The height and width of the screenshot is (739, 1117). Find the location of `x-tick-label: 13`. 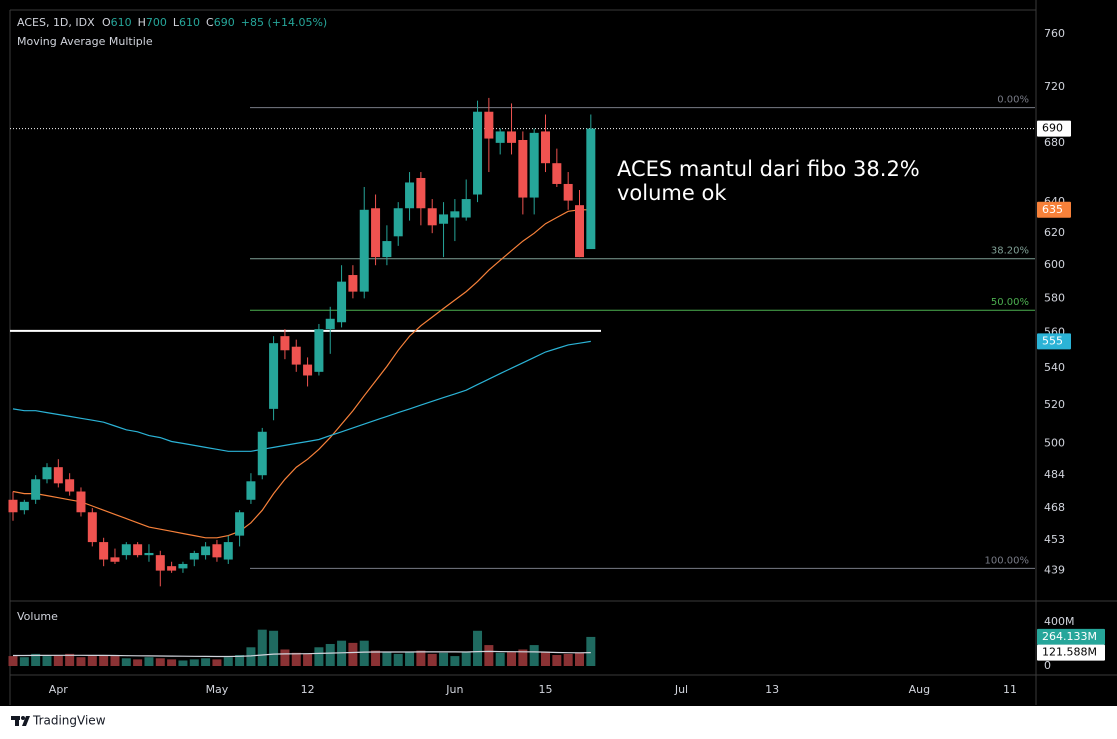

x-tick-label: 13 is located at coordinates (772, 689).